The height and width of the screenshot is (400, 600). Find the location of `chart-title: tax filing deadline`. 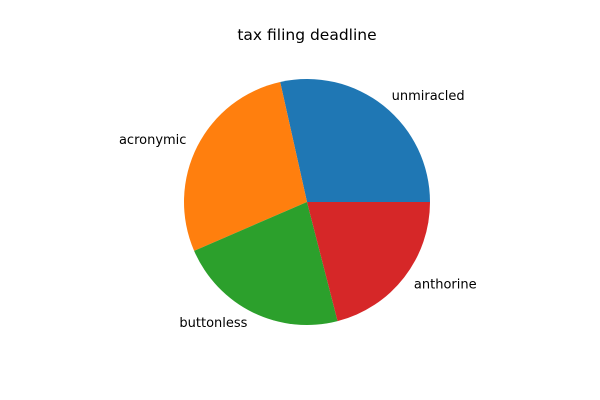

chart-title: tax filing deadline is located at coordinates (306, 35).